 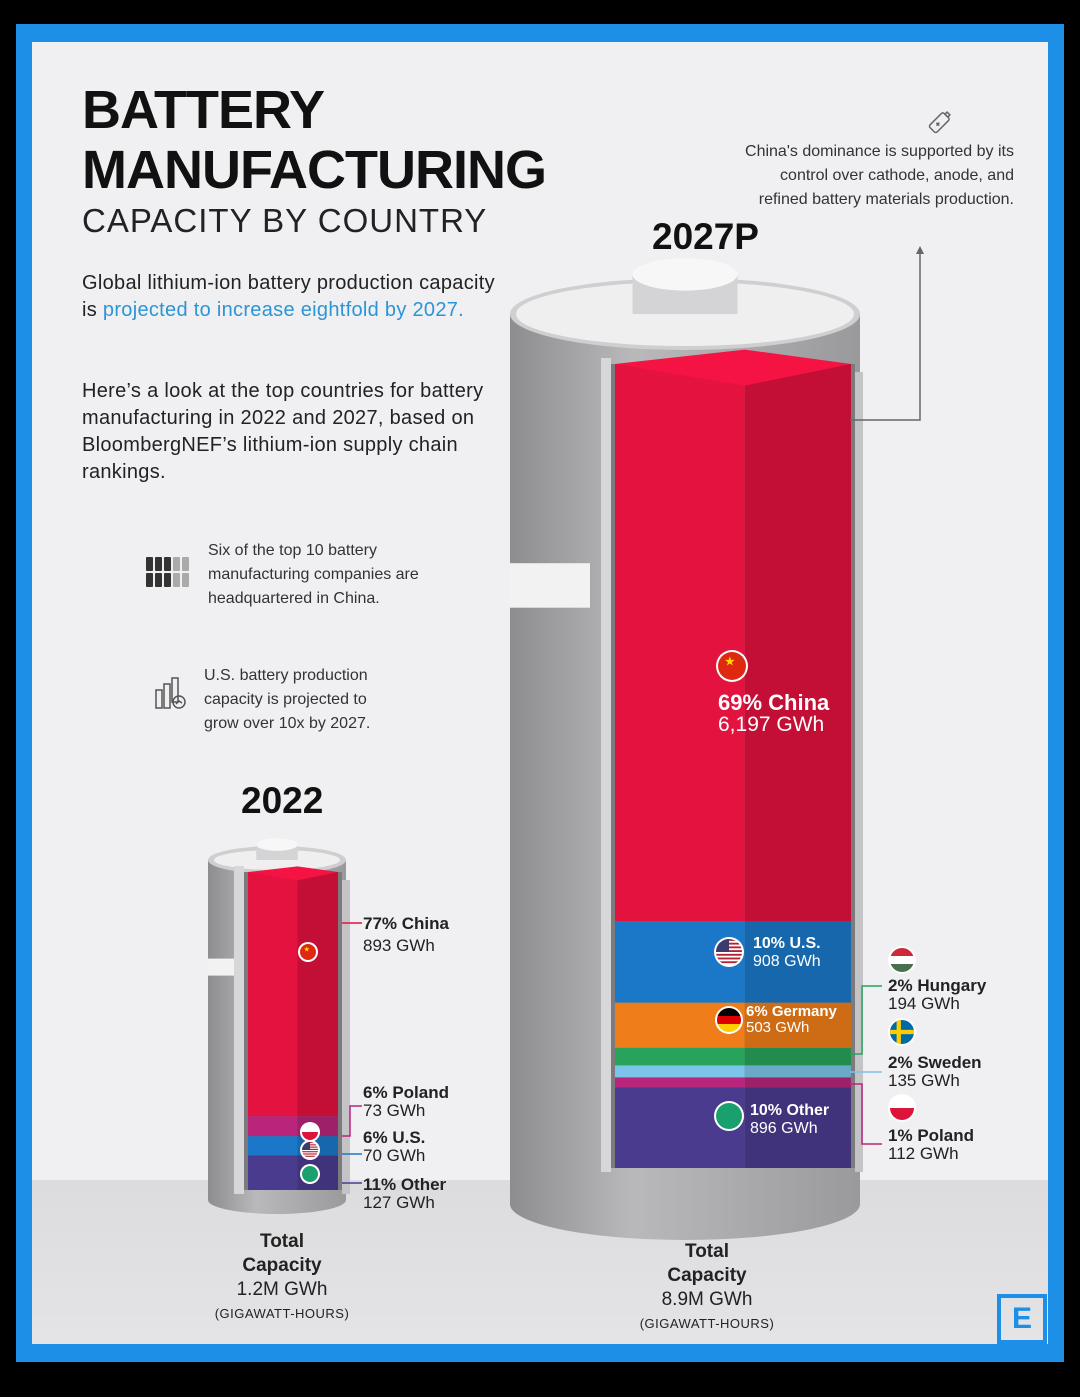 I want to click on battery-2027-terminal-top, so click(x=685, y=274).